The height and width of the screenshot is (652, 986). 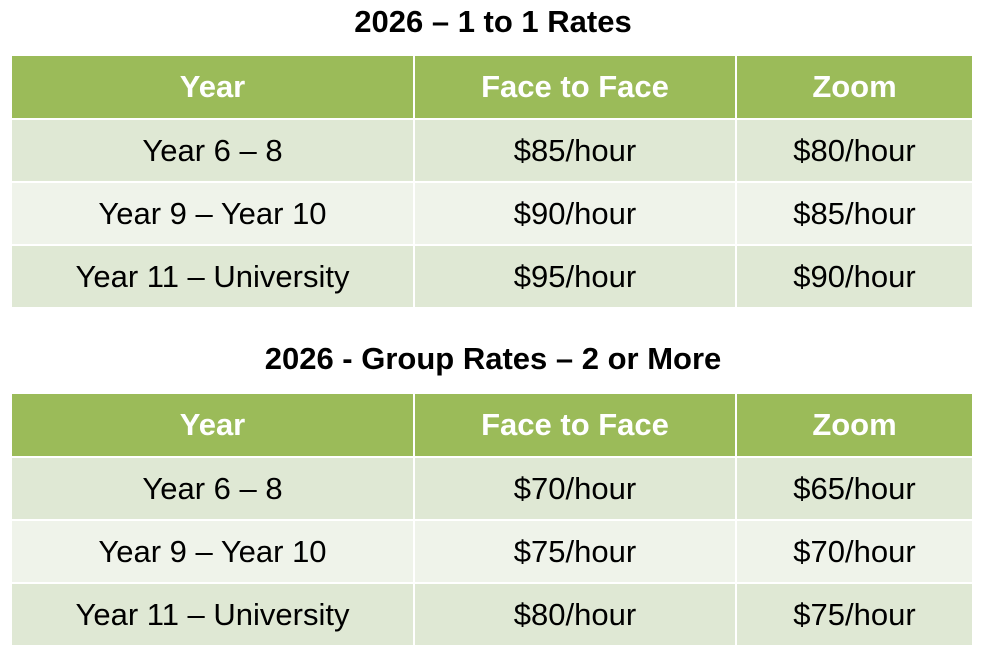 What do you see at coordinates (575, 150) in the screenshot?
I see `face-to-face-rate-cell: $85/hour` at bounding box center [575, 150].